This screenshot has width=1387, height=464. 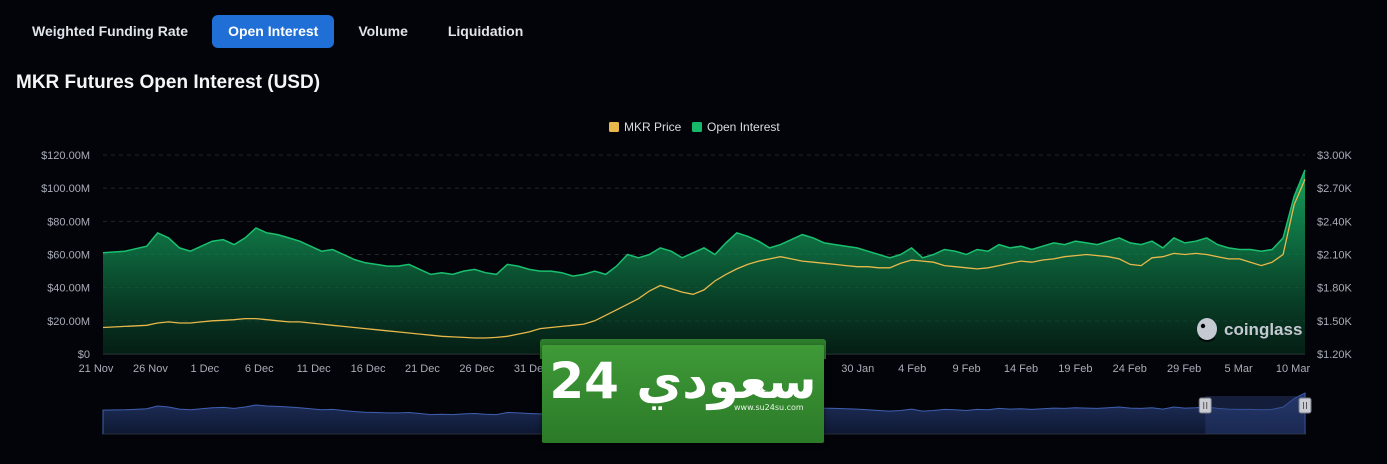 I want to click on x-tick-label: 4 Feb, so click(x=912, y=369).